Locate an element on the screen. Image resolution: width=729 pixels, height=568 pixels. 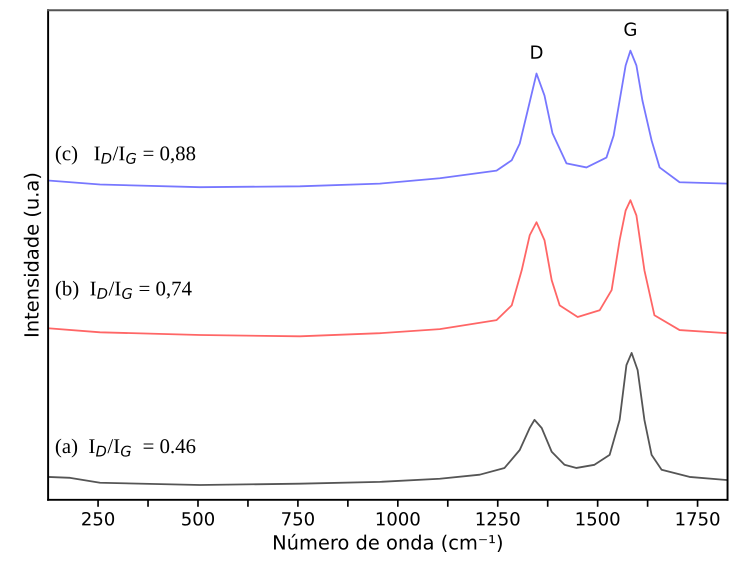
annotation: (c) I$_{D}$/I$_{G}$ = 0,88 is located at coordinates (126, 155).